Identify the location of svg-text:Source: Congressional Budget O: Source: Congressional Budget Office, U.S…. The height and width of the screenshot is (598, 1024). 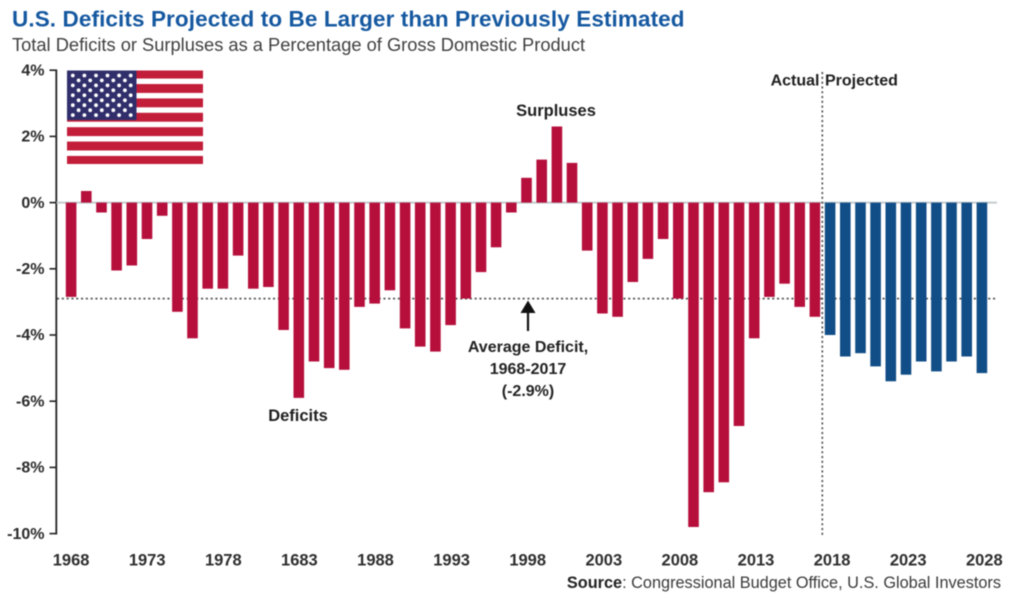
(784, 583).